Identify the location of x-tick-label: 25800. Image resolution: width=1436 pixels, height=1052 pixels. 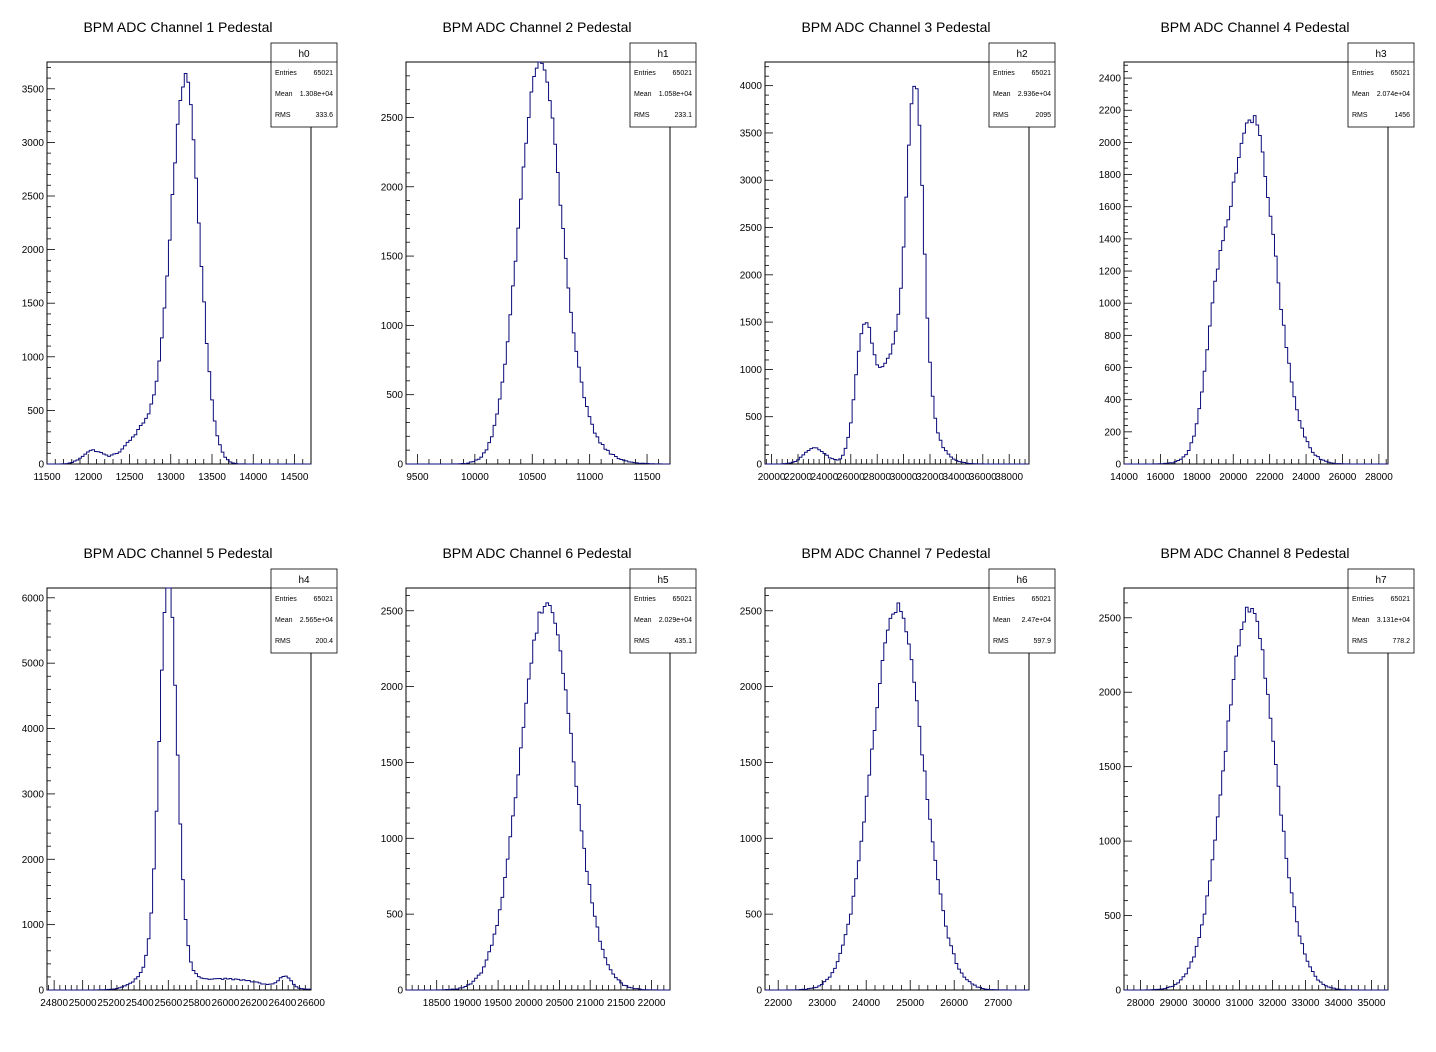
(197, 1003).